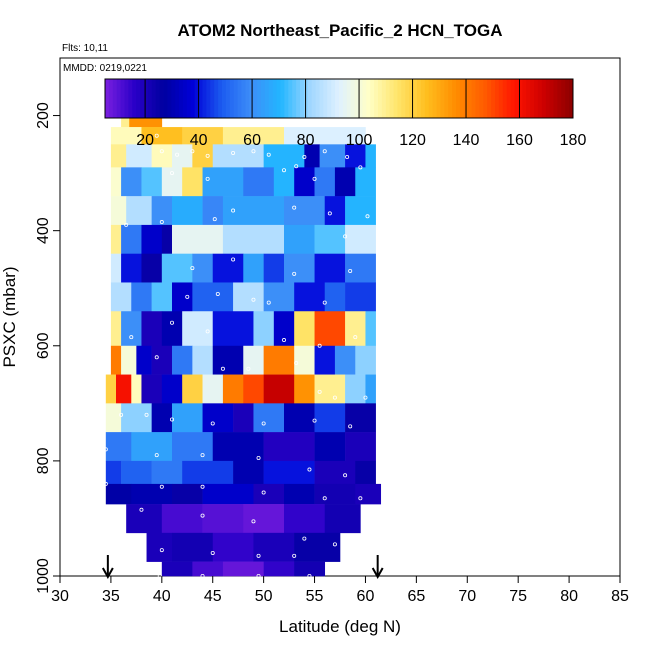 This screenshot has width=650, height=650. Describe the element at coordinates (518, 596) in the screenshot. I see `x-tick-label: 75` at that location.